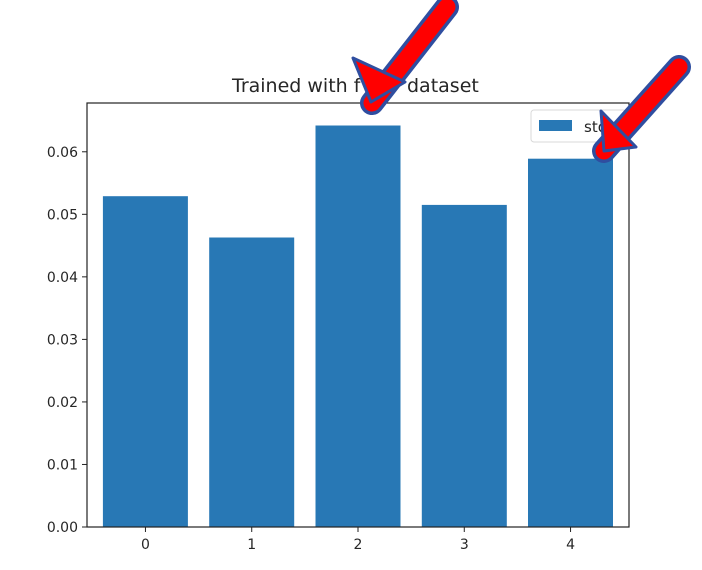 The height and width of the screenshot is (570, 702). What do you see at coordinates (62, 403) in the screenshot?
I see `y-tick-label: 0.02` at bounding box center [62, 403].